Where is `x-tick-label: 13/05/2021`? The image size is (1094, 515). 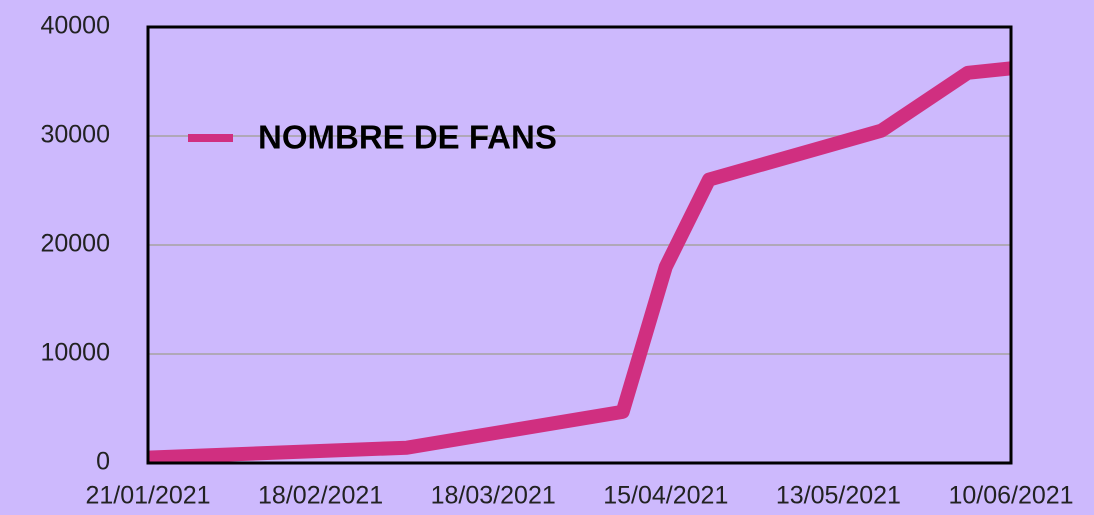
x-tick-label: 13/05/2021 is located at coordinates (838, 496).